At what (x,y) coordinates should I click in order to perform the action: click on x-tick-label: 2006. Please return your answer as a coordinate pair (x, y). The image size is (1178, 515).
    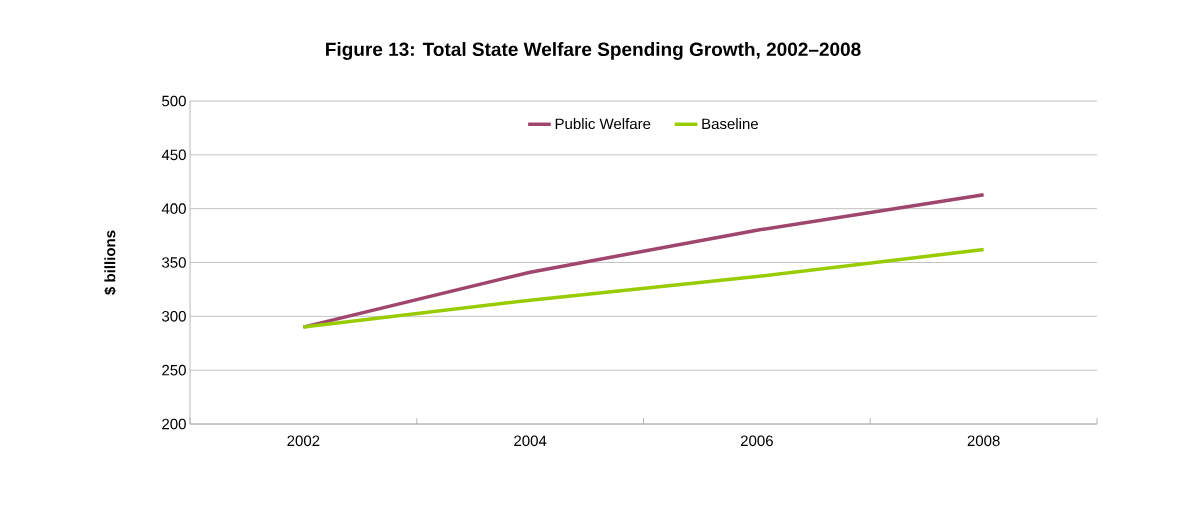
    Looking at the image, I should click on (756, 441).